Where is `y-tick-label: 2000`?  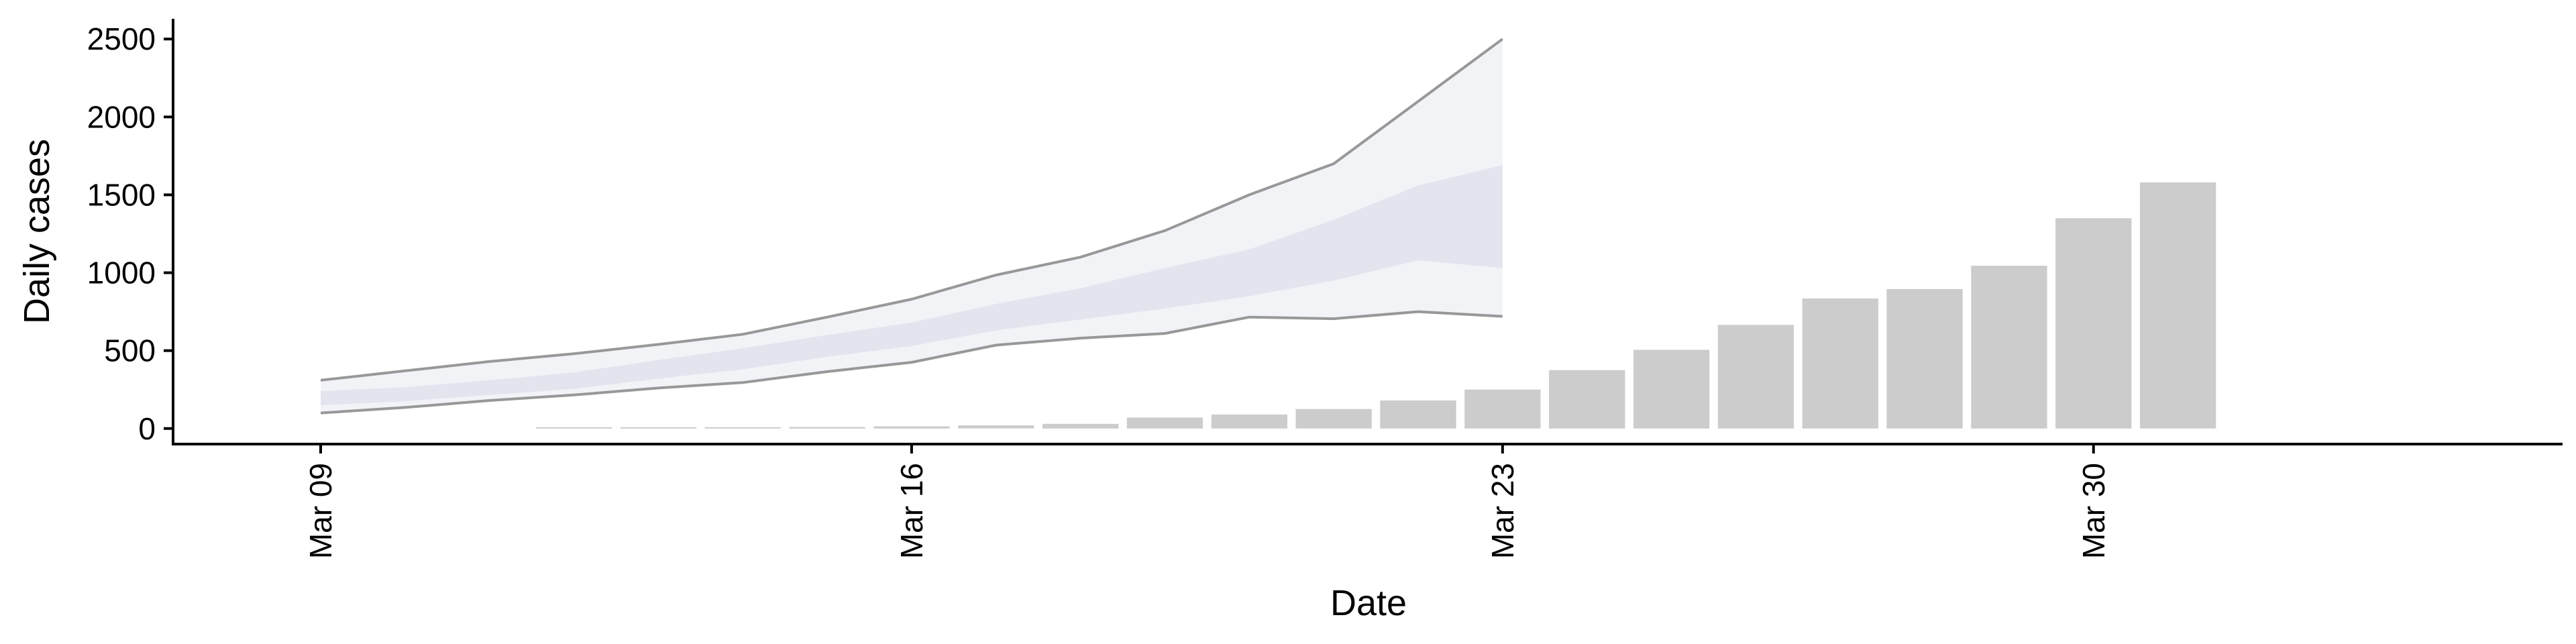 y-tick-label: 2000 is located at coordinates (121, 116).